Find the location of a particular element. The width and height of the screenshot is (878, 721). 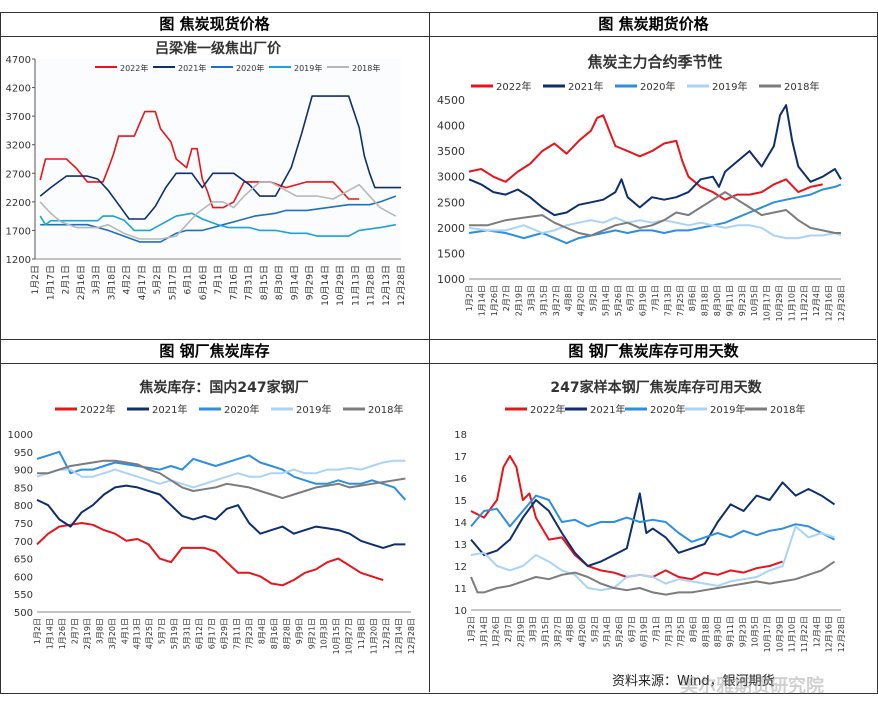

x-tick-label: 8月28日 is located at coordinates (286, 633).